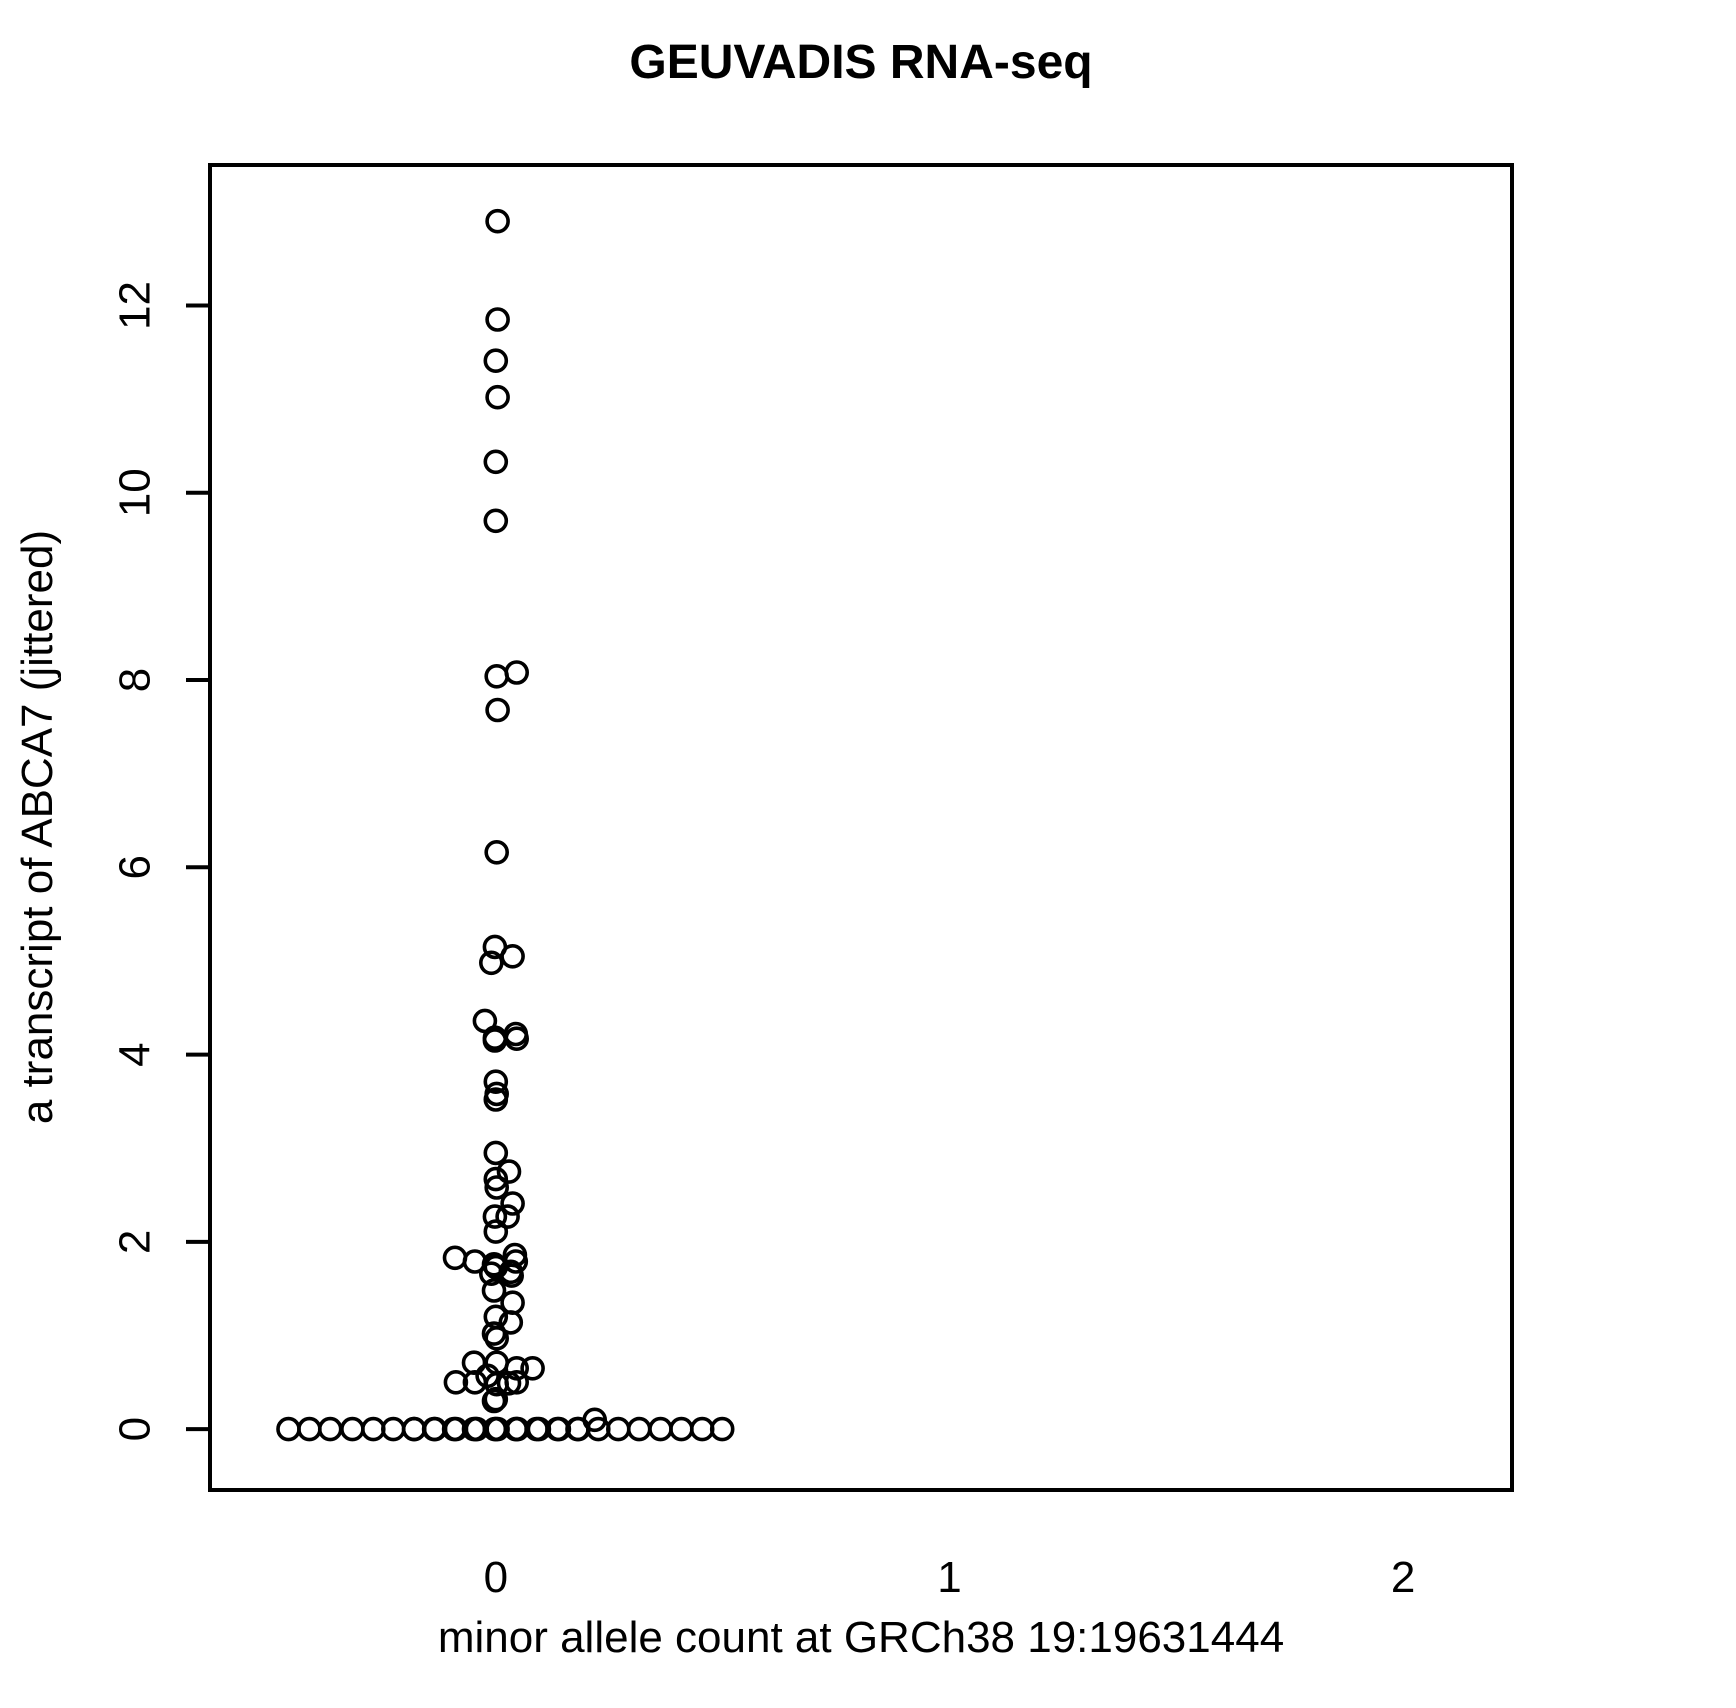 The image size is (1736, 1708). I want to click on y-tick-label: 12, so click(135, 305).